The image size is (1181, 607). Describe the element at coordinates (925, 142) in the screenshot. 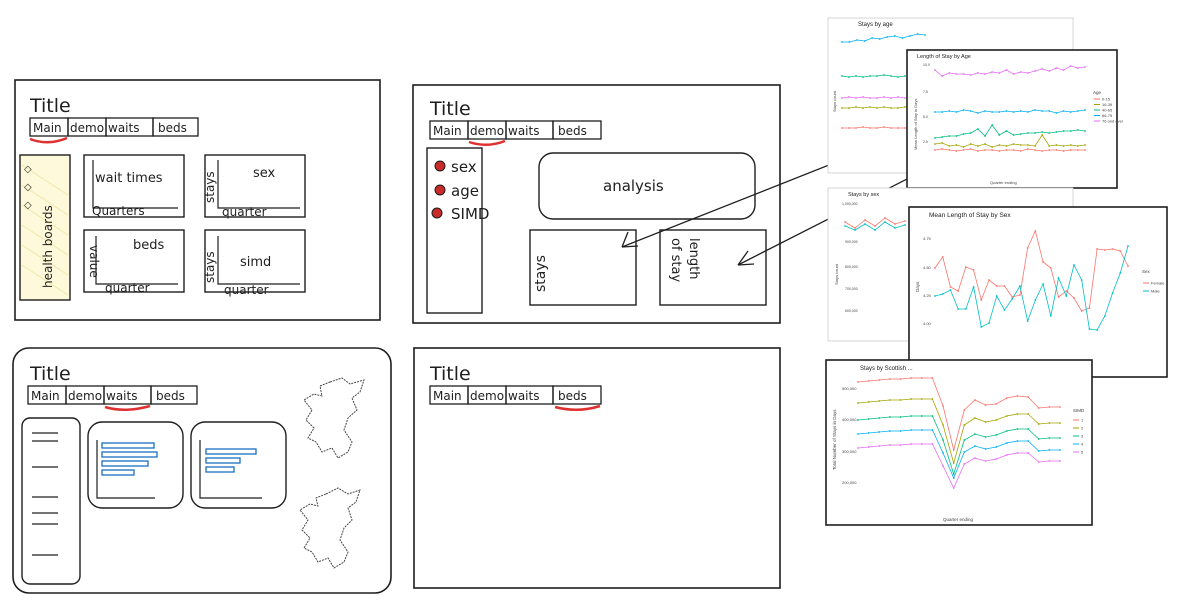

I see `y-tick: 2.5` at that location.